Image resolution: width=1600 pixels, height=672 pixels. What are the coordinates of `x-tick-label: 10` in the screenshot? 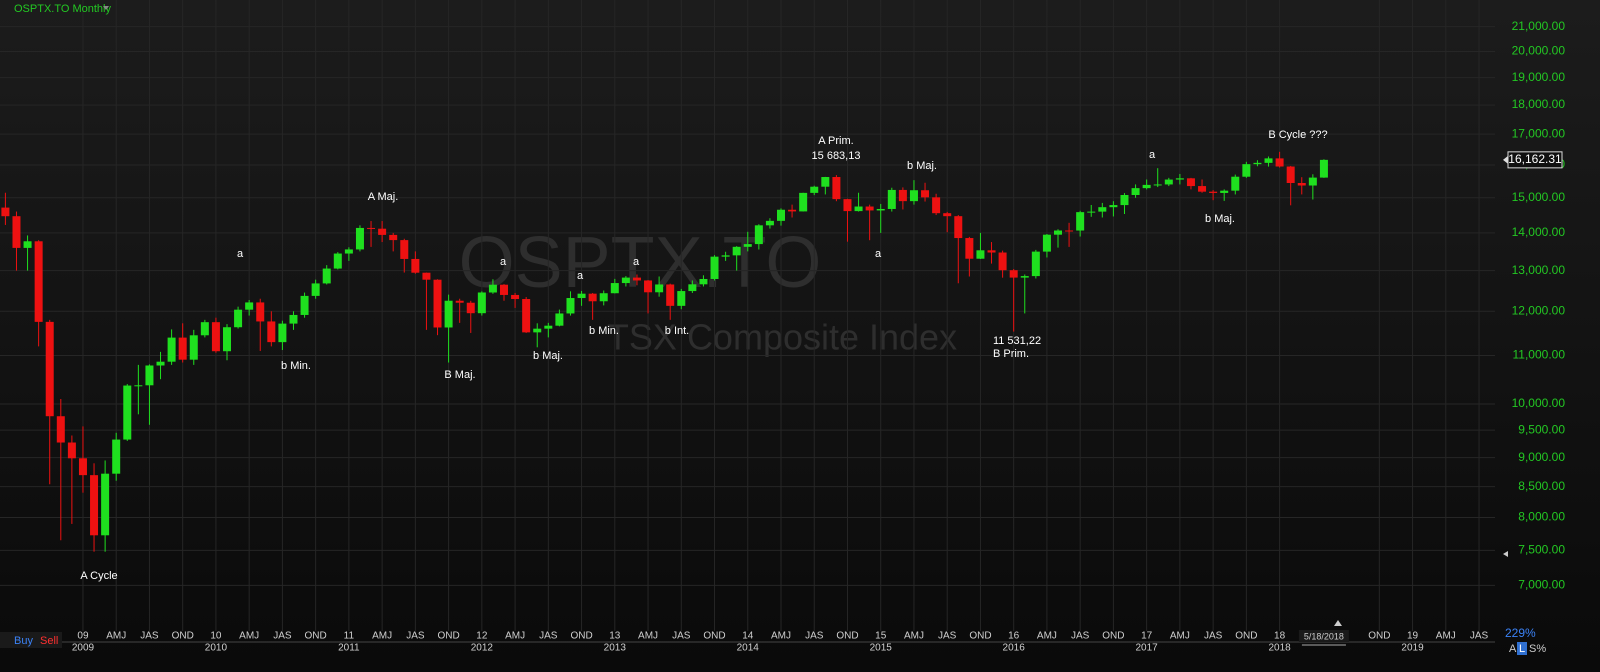 It's located at (216, 636).